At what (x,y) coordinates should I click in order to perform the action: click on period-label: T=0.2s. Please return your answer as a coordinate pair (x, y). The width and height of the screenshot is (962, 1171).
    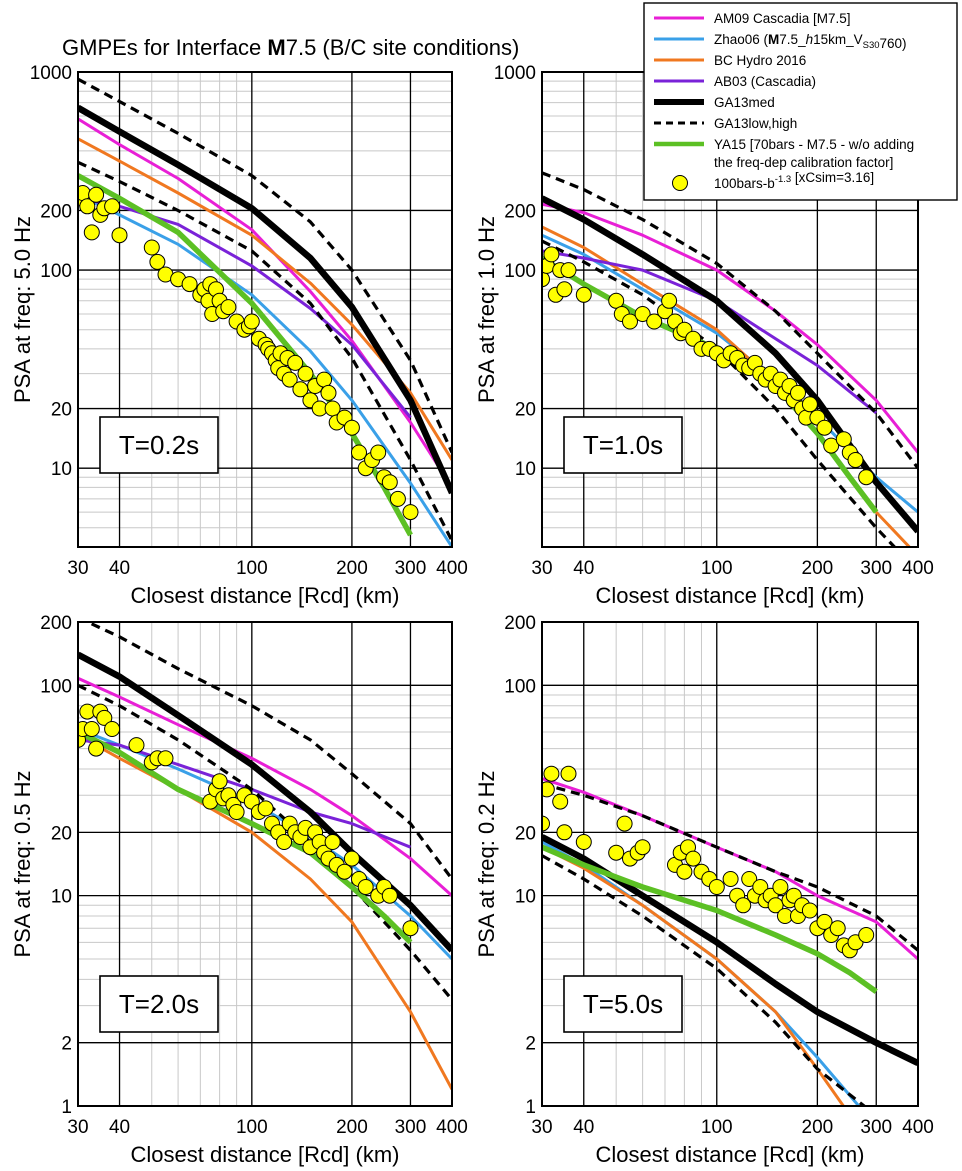
    Looking at the image, I should click on (159, 445).